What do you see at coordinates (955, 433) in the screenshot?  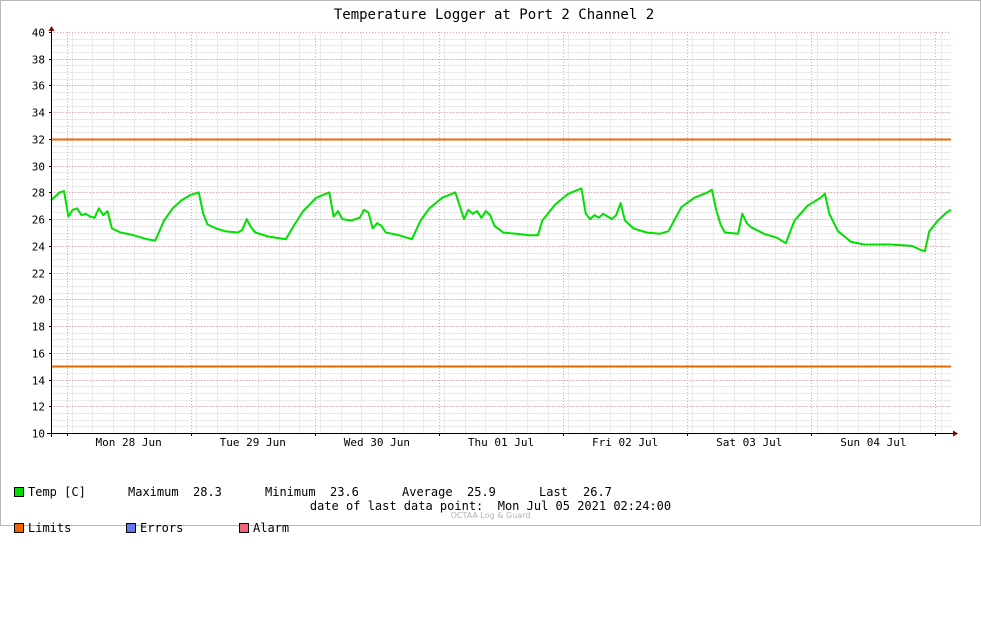 I see `x-axis-arrow` at bounding box center [955, 433].